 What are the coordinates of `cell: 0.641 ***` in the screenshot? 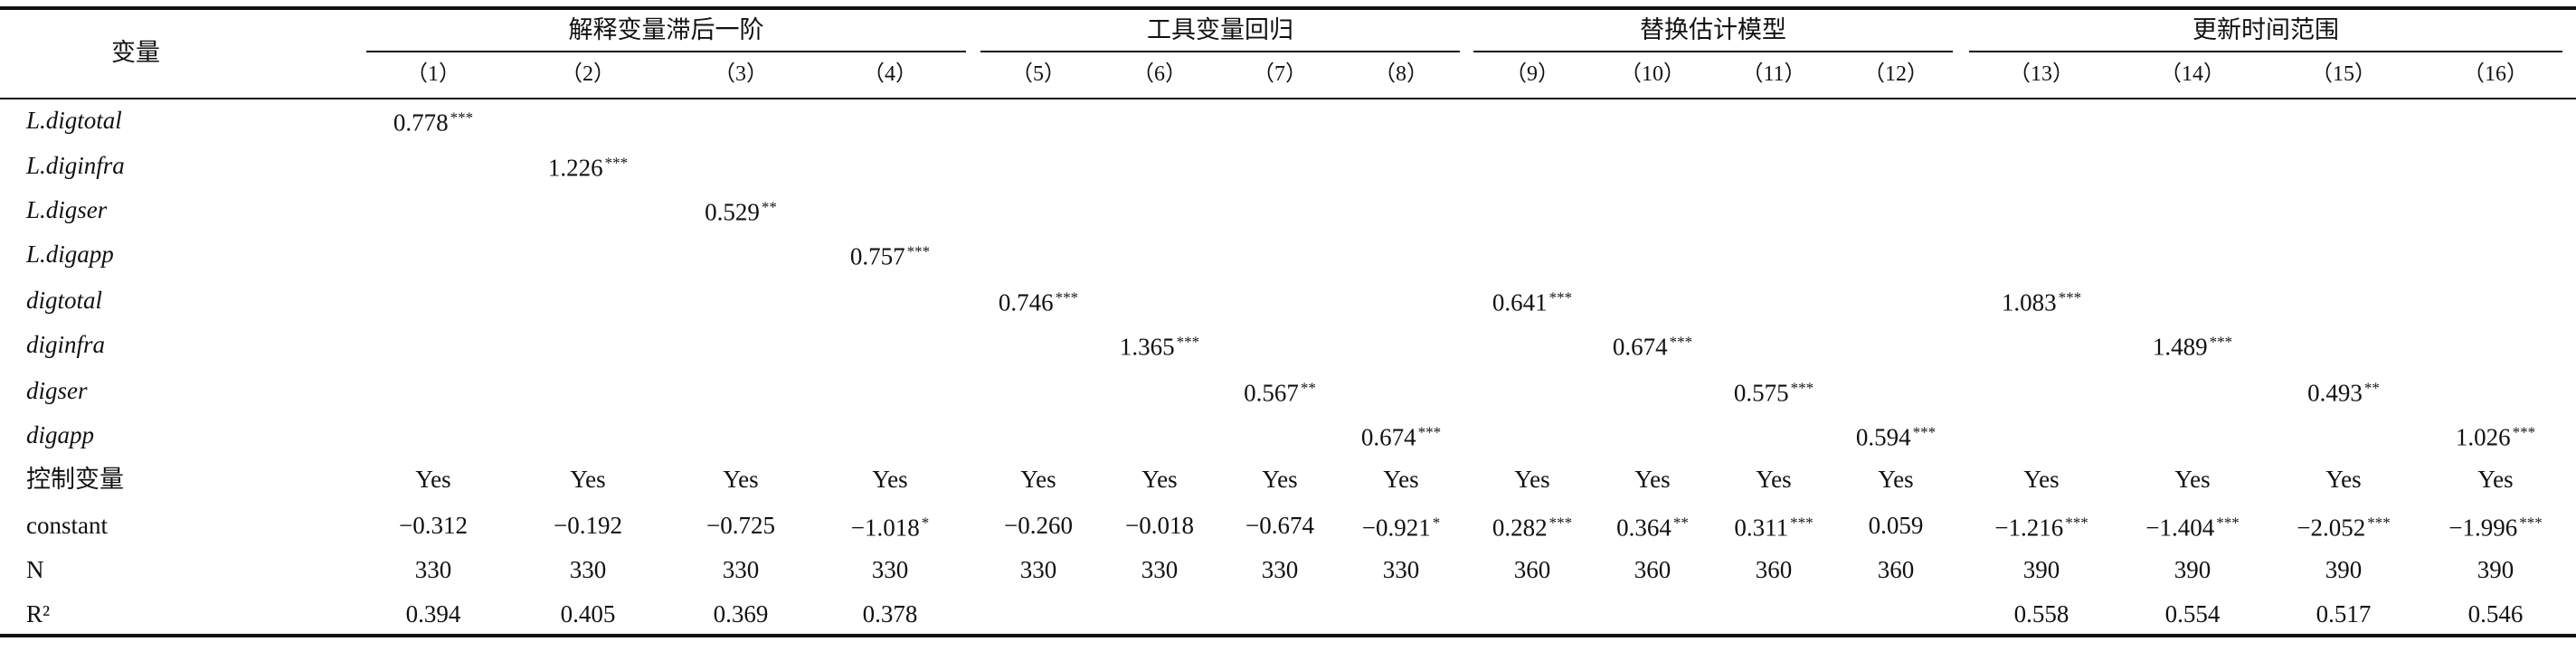 It's located at (1532, 301).